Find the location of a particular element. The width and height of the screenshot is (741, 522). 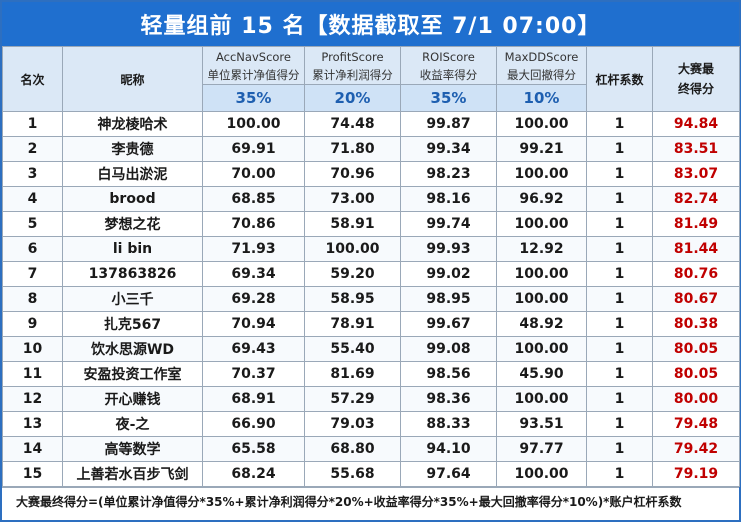

rank-cell: 2 is located at coordinates (32, 149).